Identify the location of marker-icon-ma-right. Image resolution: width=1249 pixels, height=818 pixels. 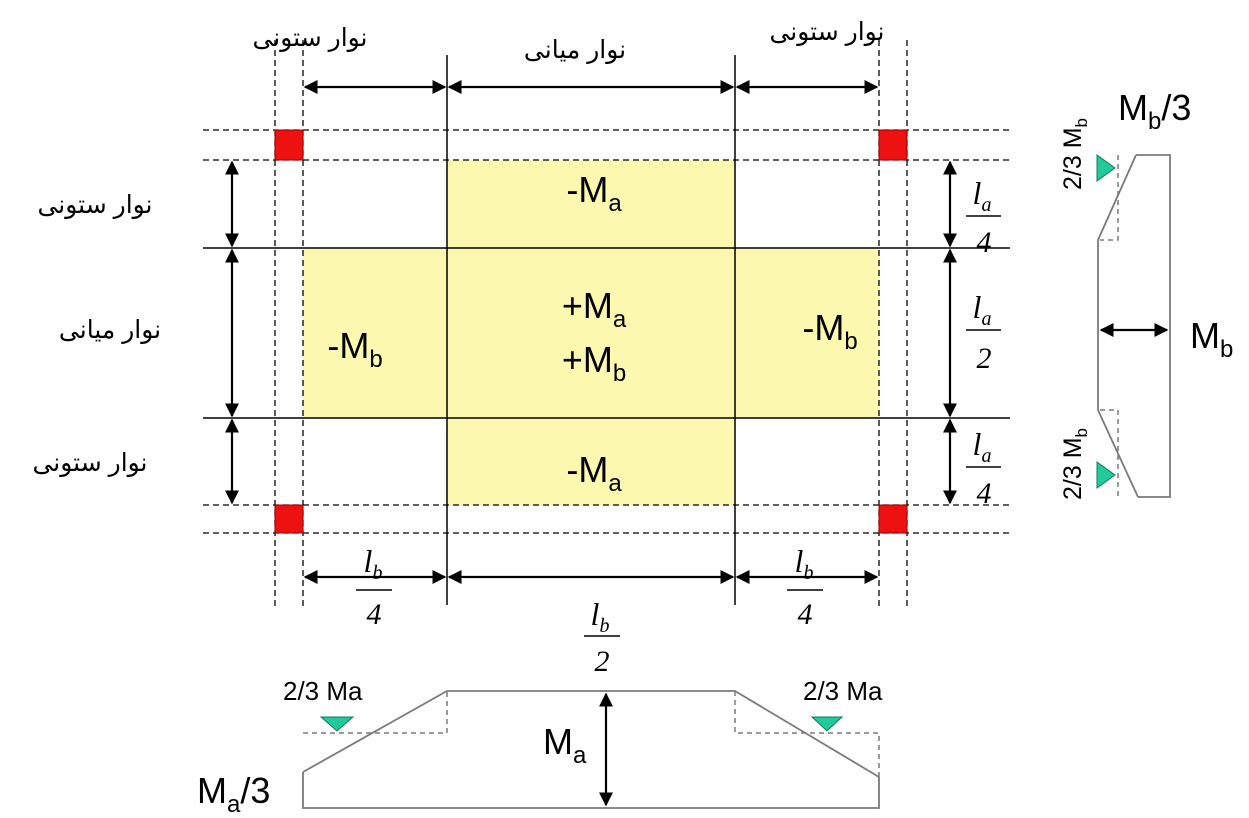
(827, 724).